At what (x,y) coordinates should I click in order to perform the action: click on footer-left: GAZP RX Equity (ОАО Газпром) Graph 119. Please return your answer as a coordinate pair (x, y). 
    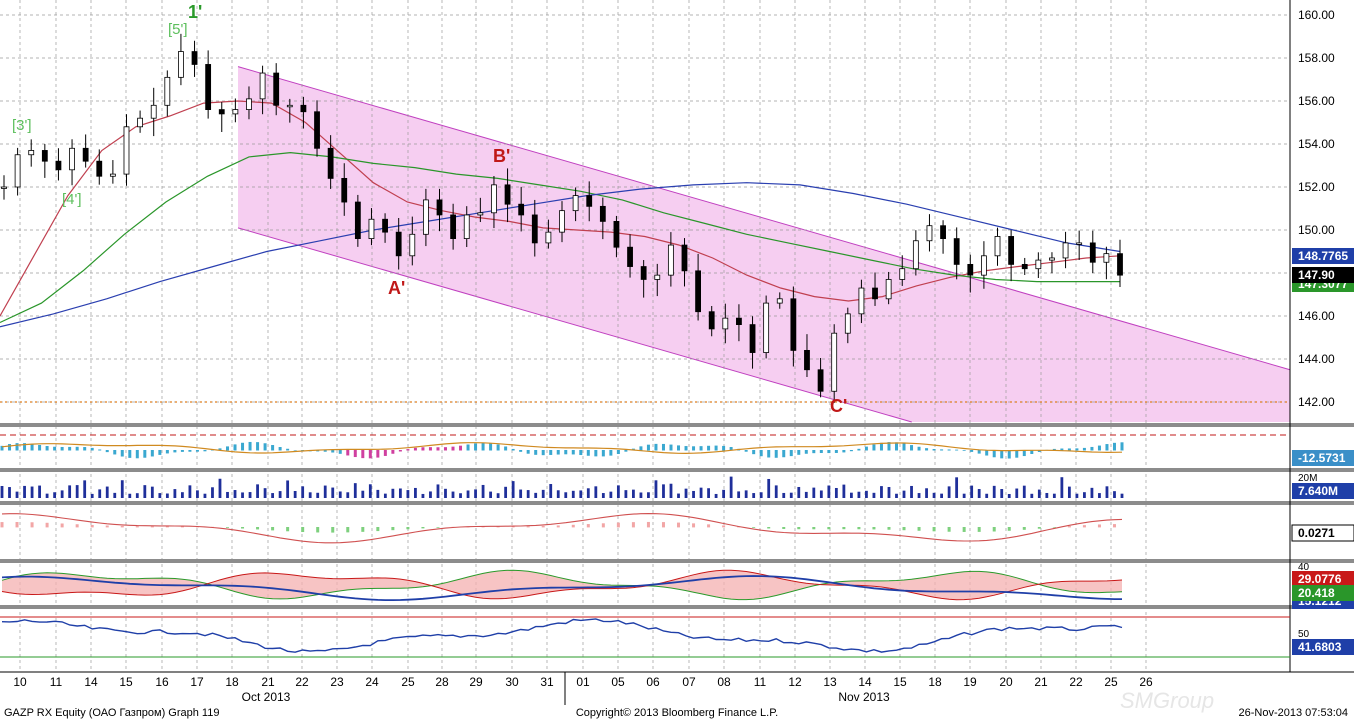
    Looking at the image, I should click on (112, 713).